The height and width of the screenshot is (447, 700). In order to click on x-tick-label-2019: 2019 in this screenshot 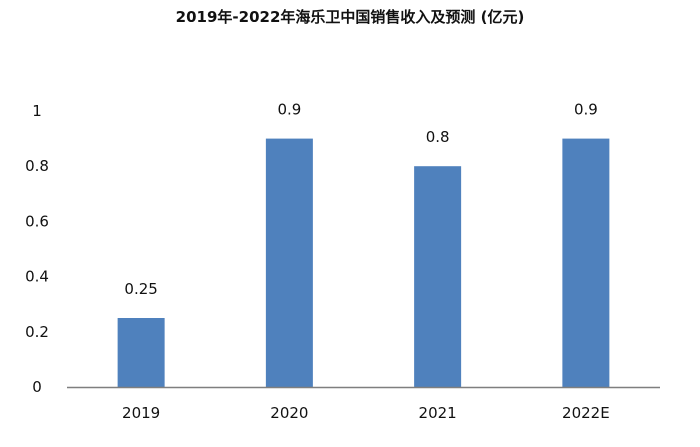, I will do `click(141, 413)`.